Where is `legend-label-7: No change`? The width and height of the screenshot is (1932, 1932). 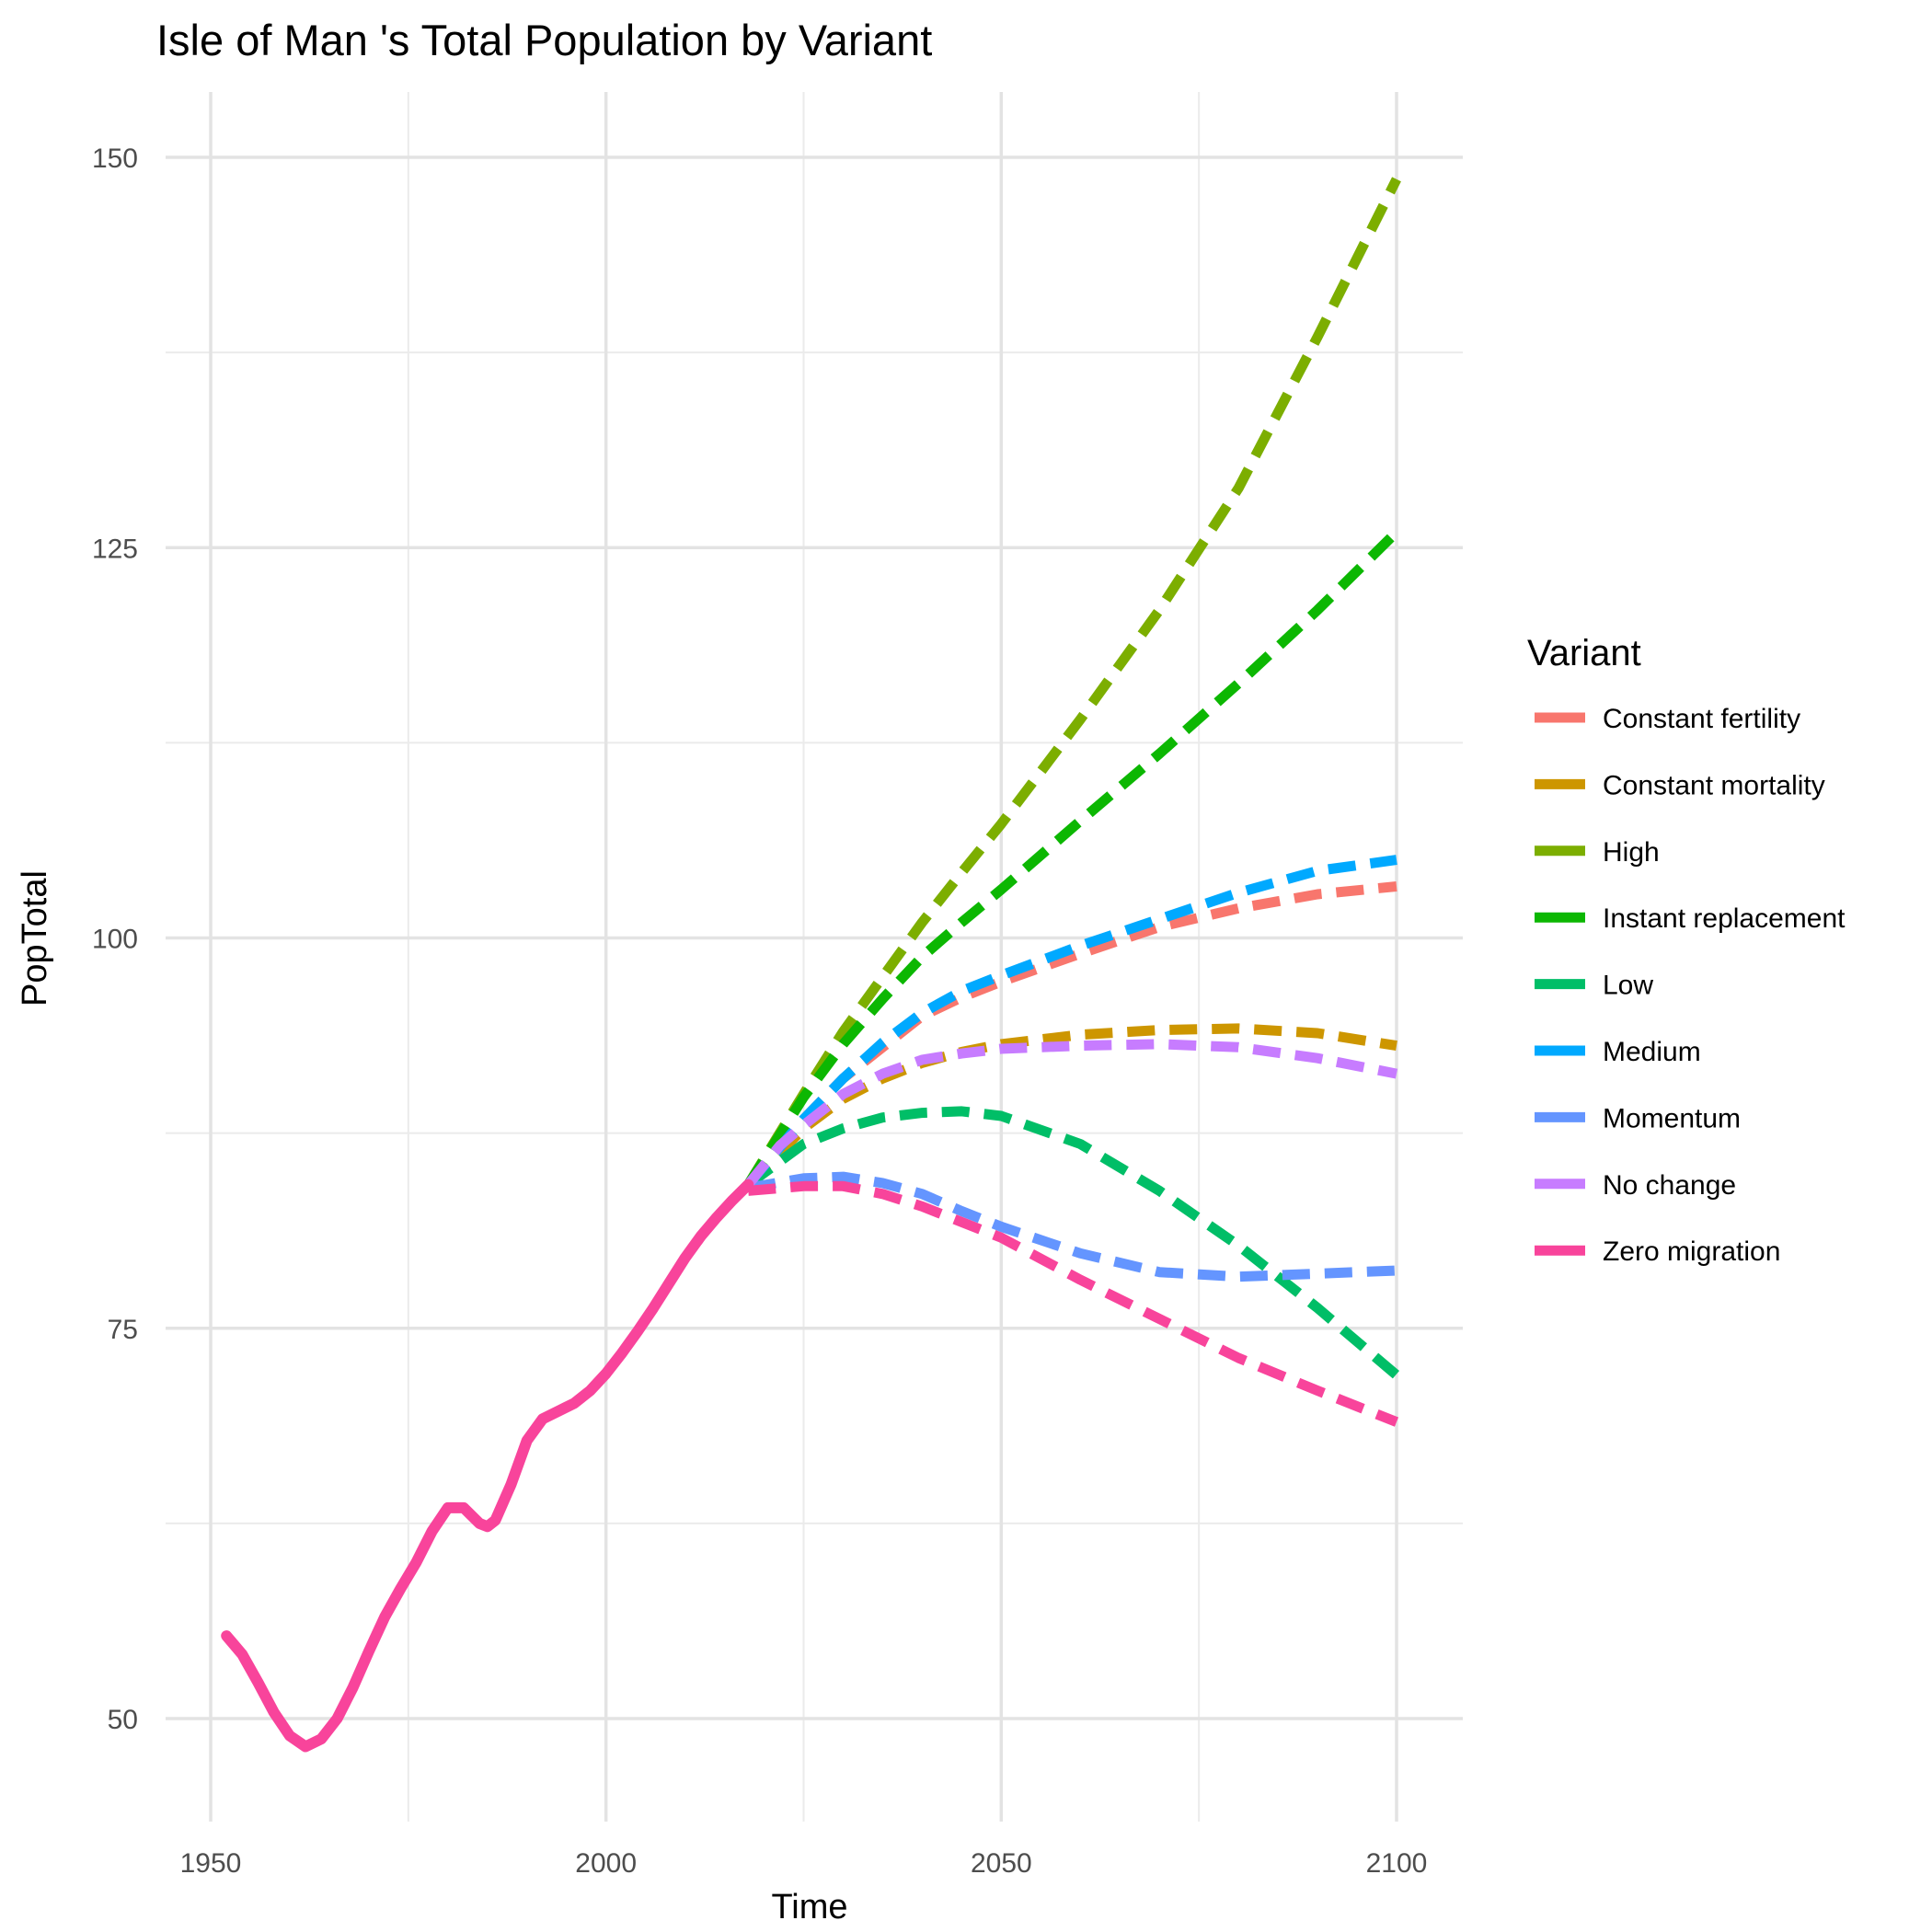 legend-label-7: No change is located at coordinates (1669, 1185).